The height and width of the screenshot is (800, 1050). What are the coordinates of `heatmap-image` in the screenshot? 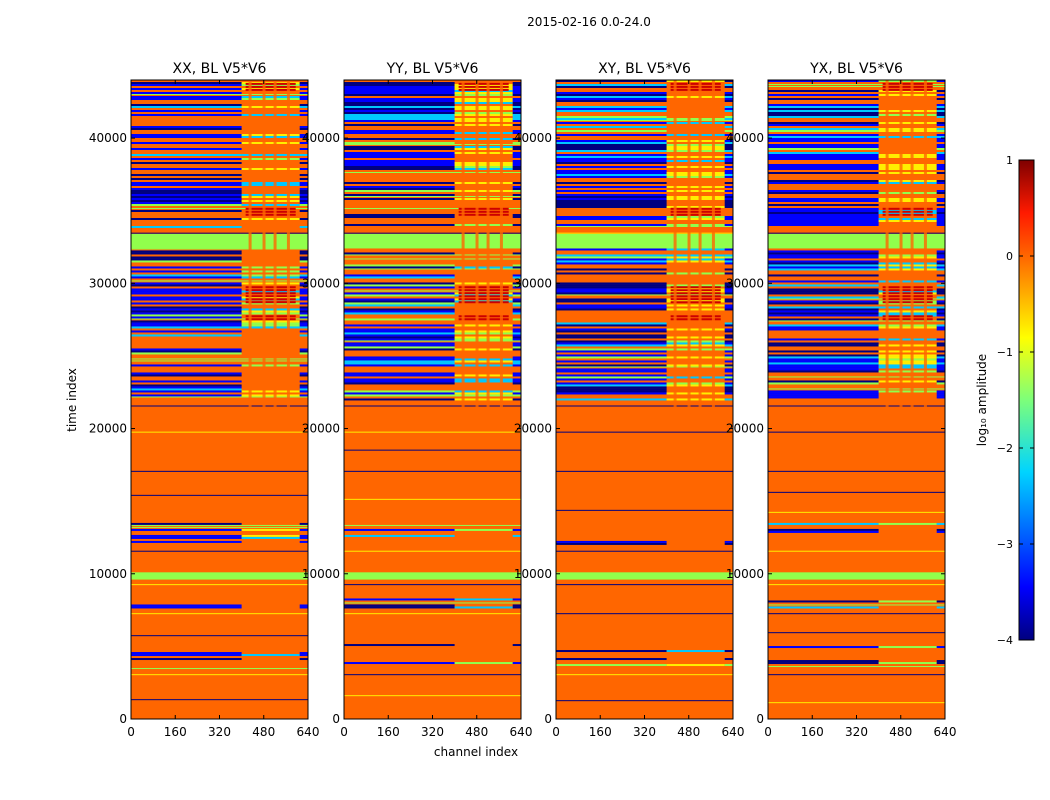 It's located at (644, 399).